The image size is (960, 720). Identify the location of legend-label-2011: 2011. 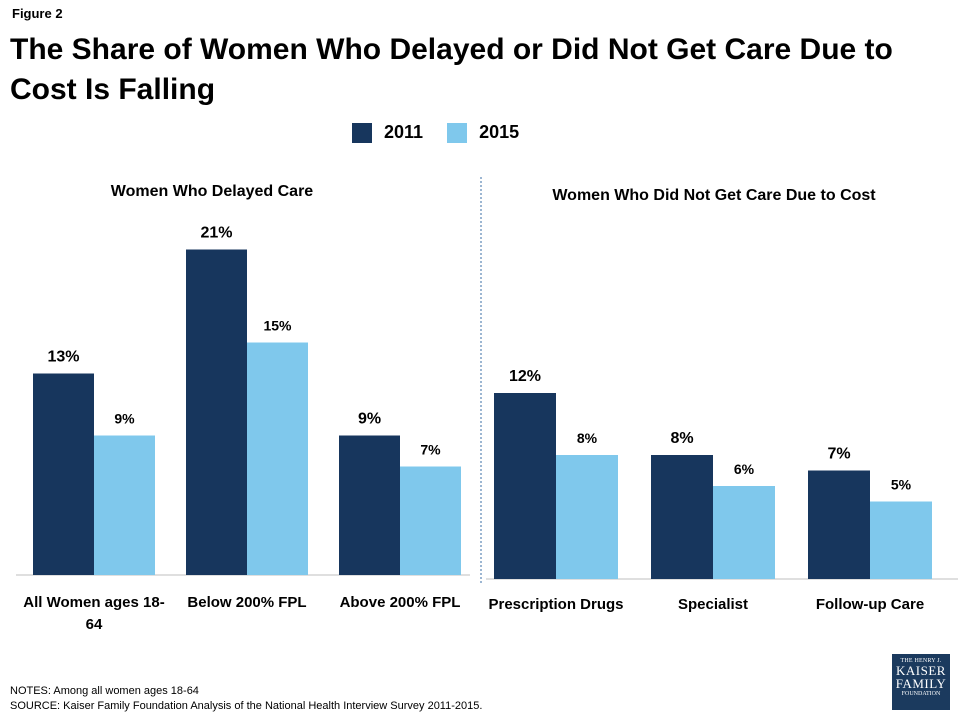
(404, 132).